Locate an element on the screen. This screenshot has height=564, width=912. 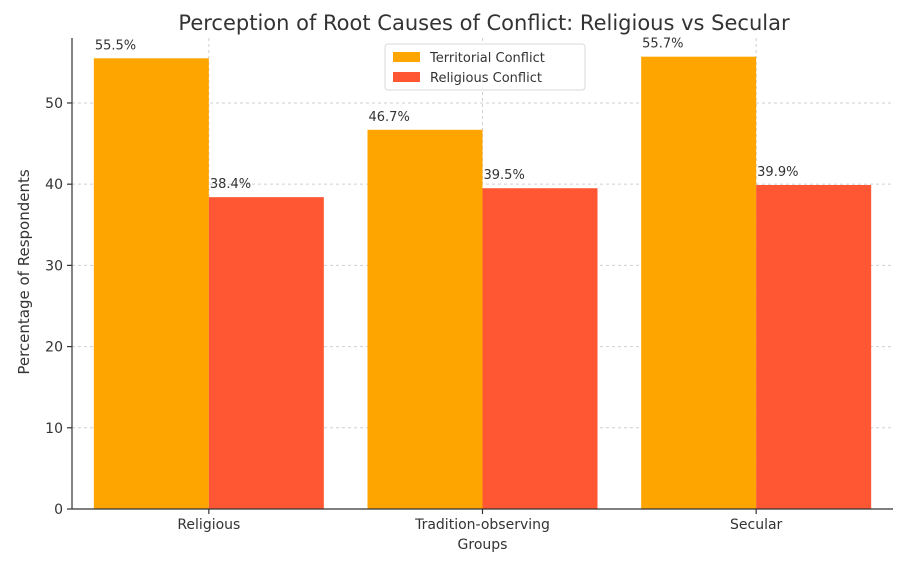
y-ticks: 0 10 20 30 40 50 is located at coordinates (58, 307).